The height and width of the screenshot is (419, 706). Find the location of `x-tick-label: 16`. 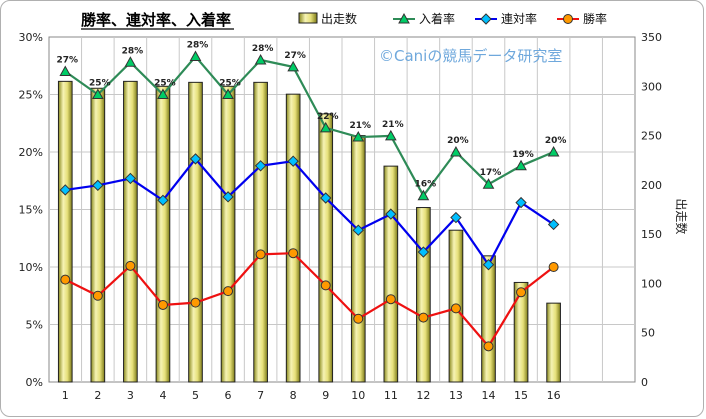

x-tick-label: 16 is located at coordinates (554, 395).